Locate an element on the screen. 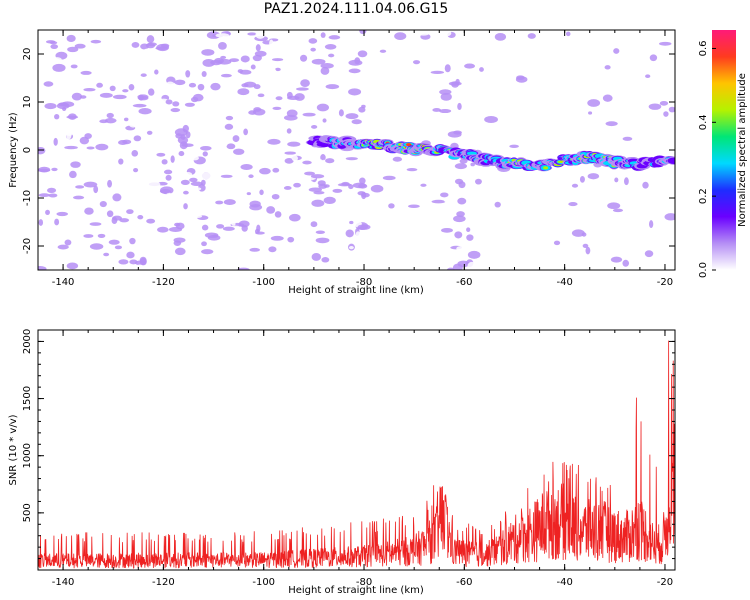 The height and width of the screenshot is (600, 750). spectrogram-x-tick-label: -80 is located at coordinates (364, 282).